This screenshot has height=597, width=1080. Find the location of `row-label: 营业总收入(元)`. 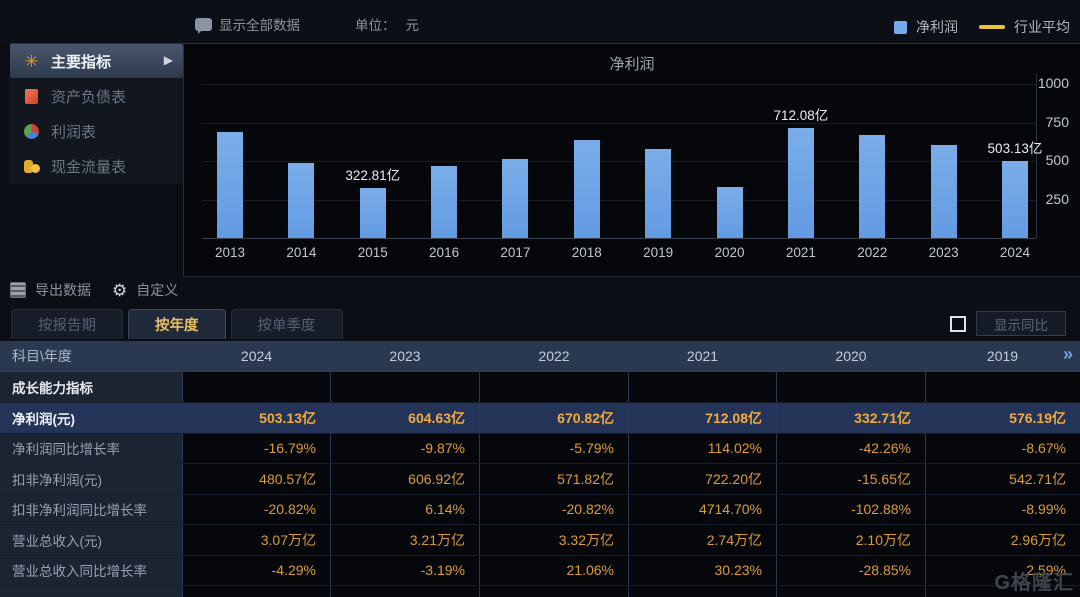

row-label: 营业总收入(元) is located at coordinates (91, 540).